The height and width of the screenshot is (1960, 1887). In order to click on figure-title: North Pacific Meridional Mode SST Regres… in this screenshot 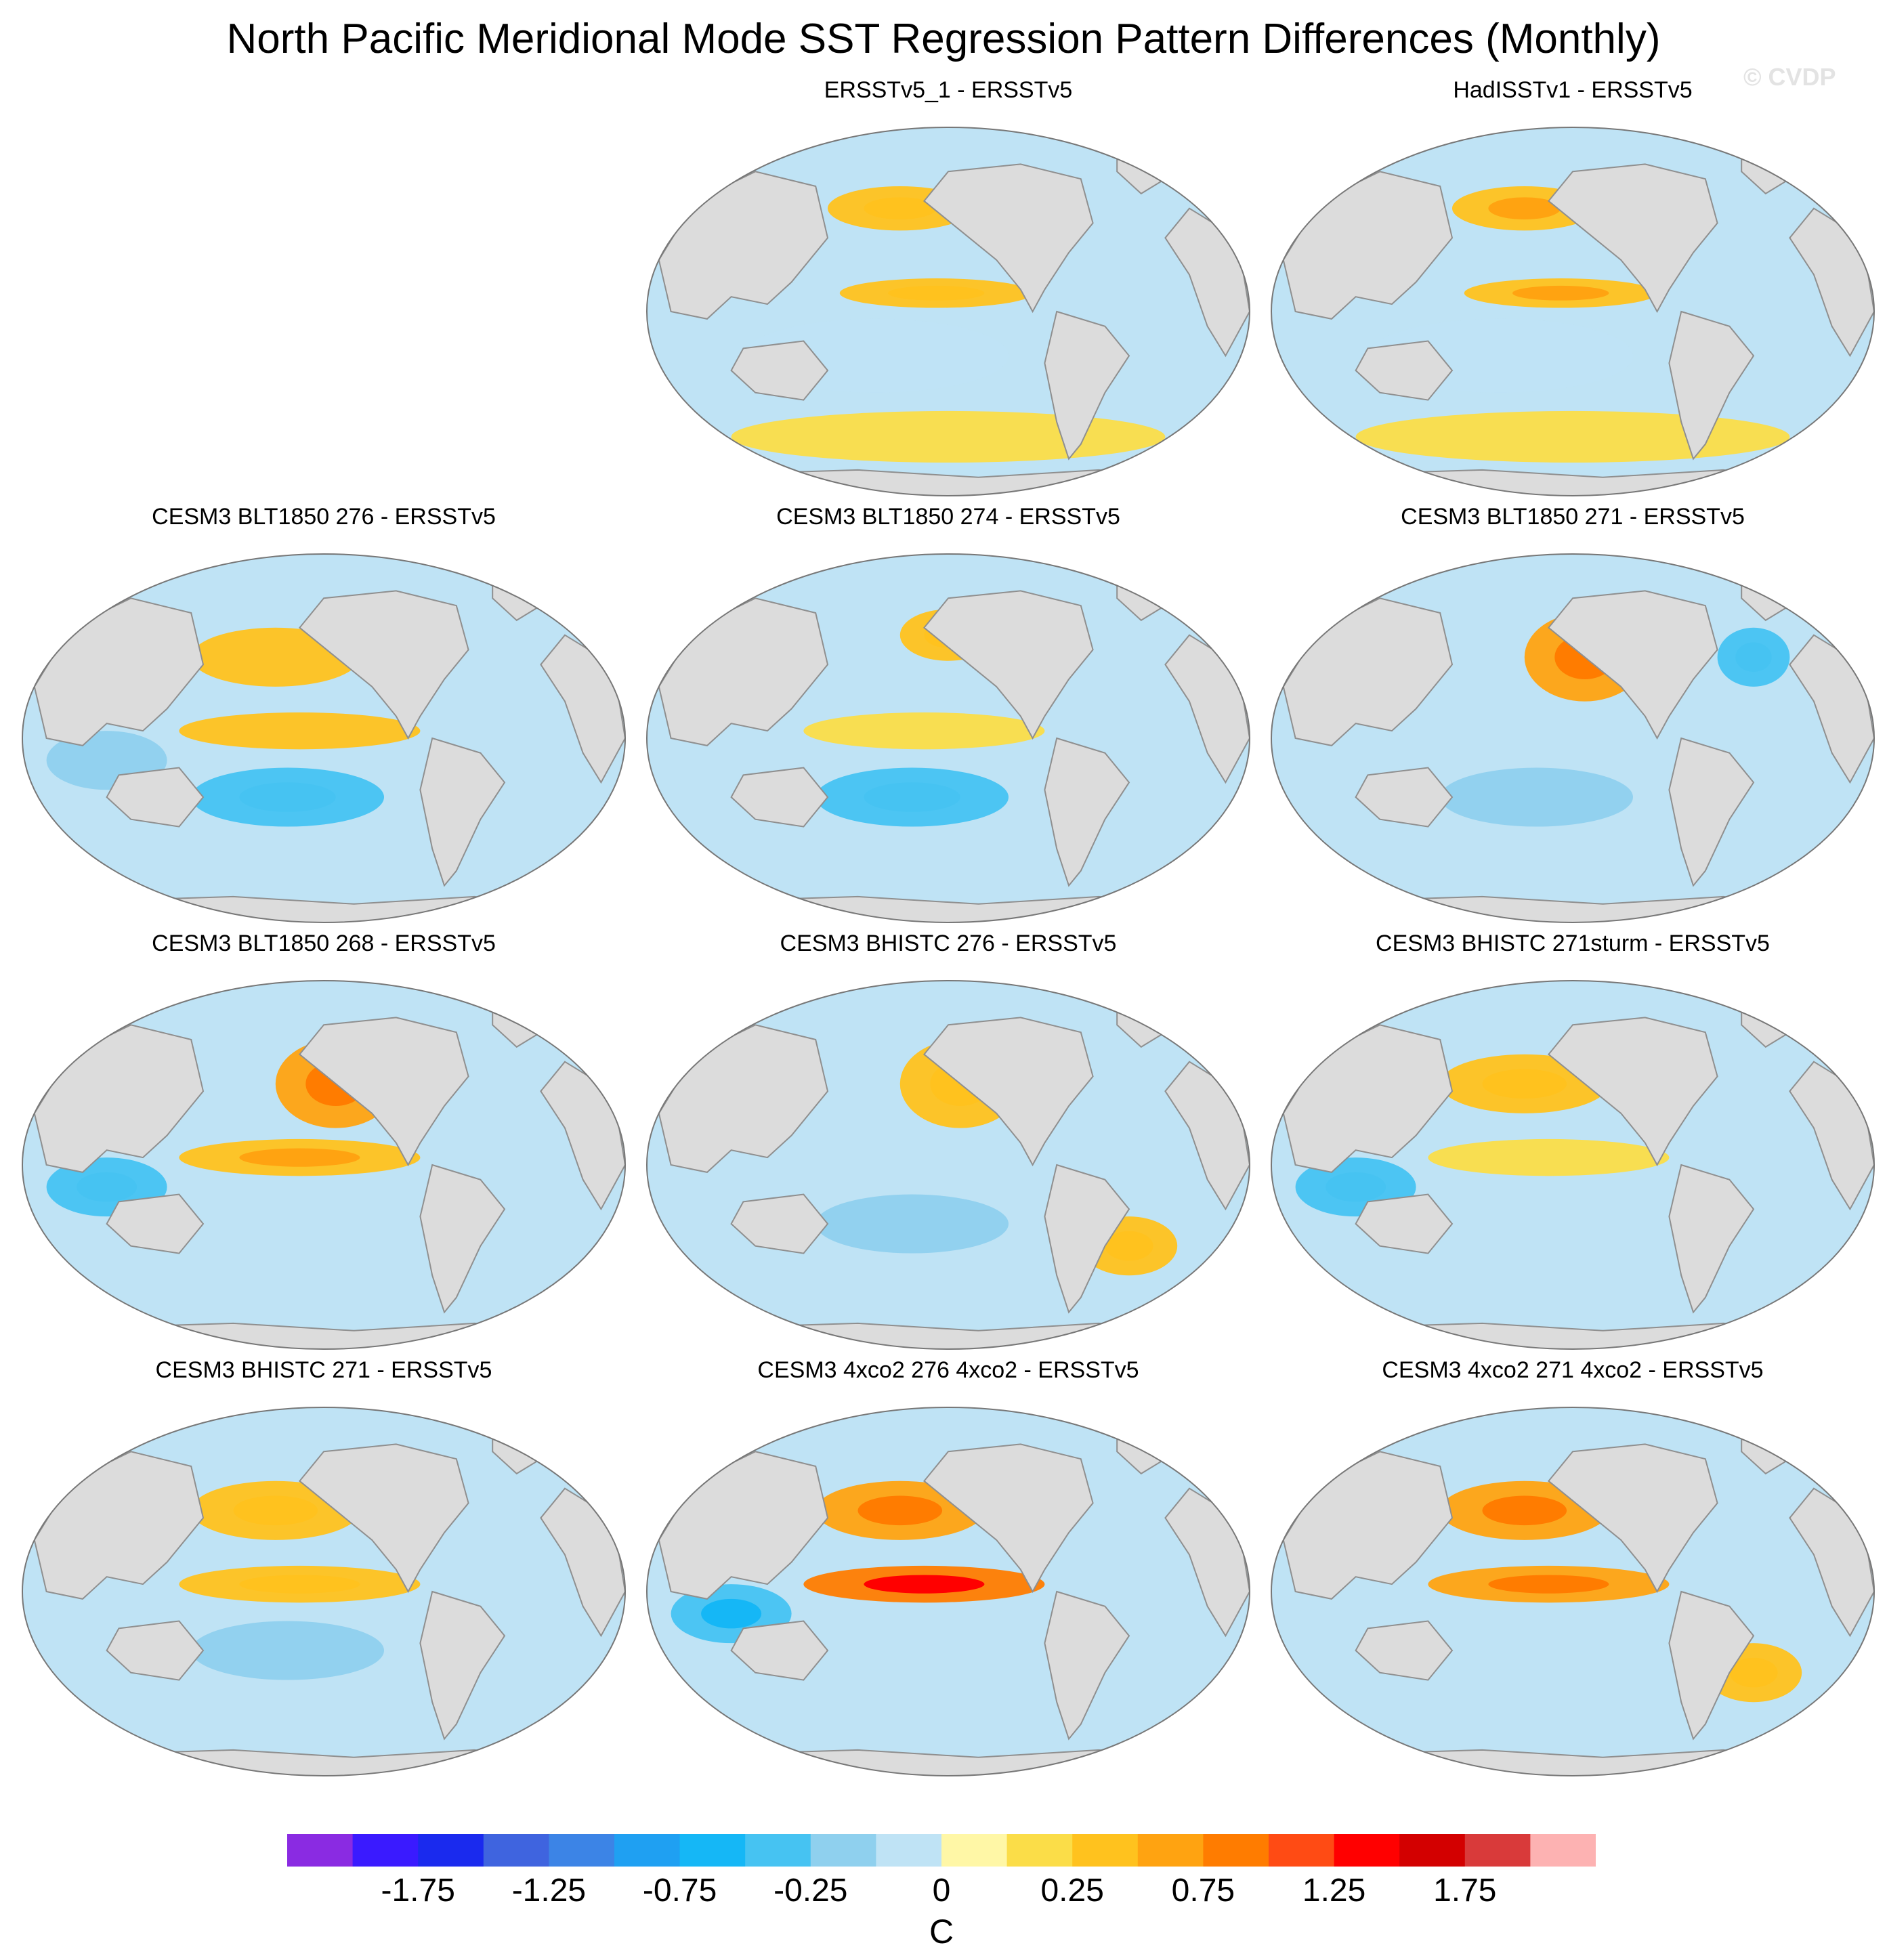, I will do `click(944, 39)`.